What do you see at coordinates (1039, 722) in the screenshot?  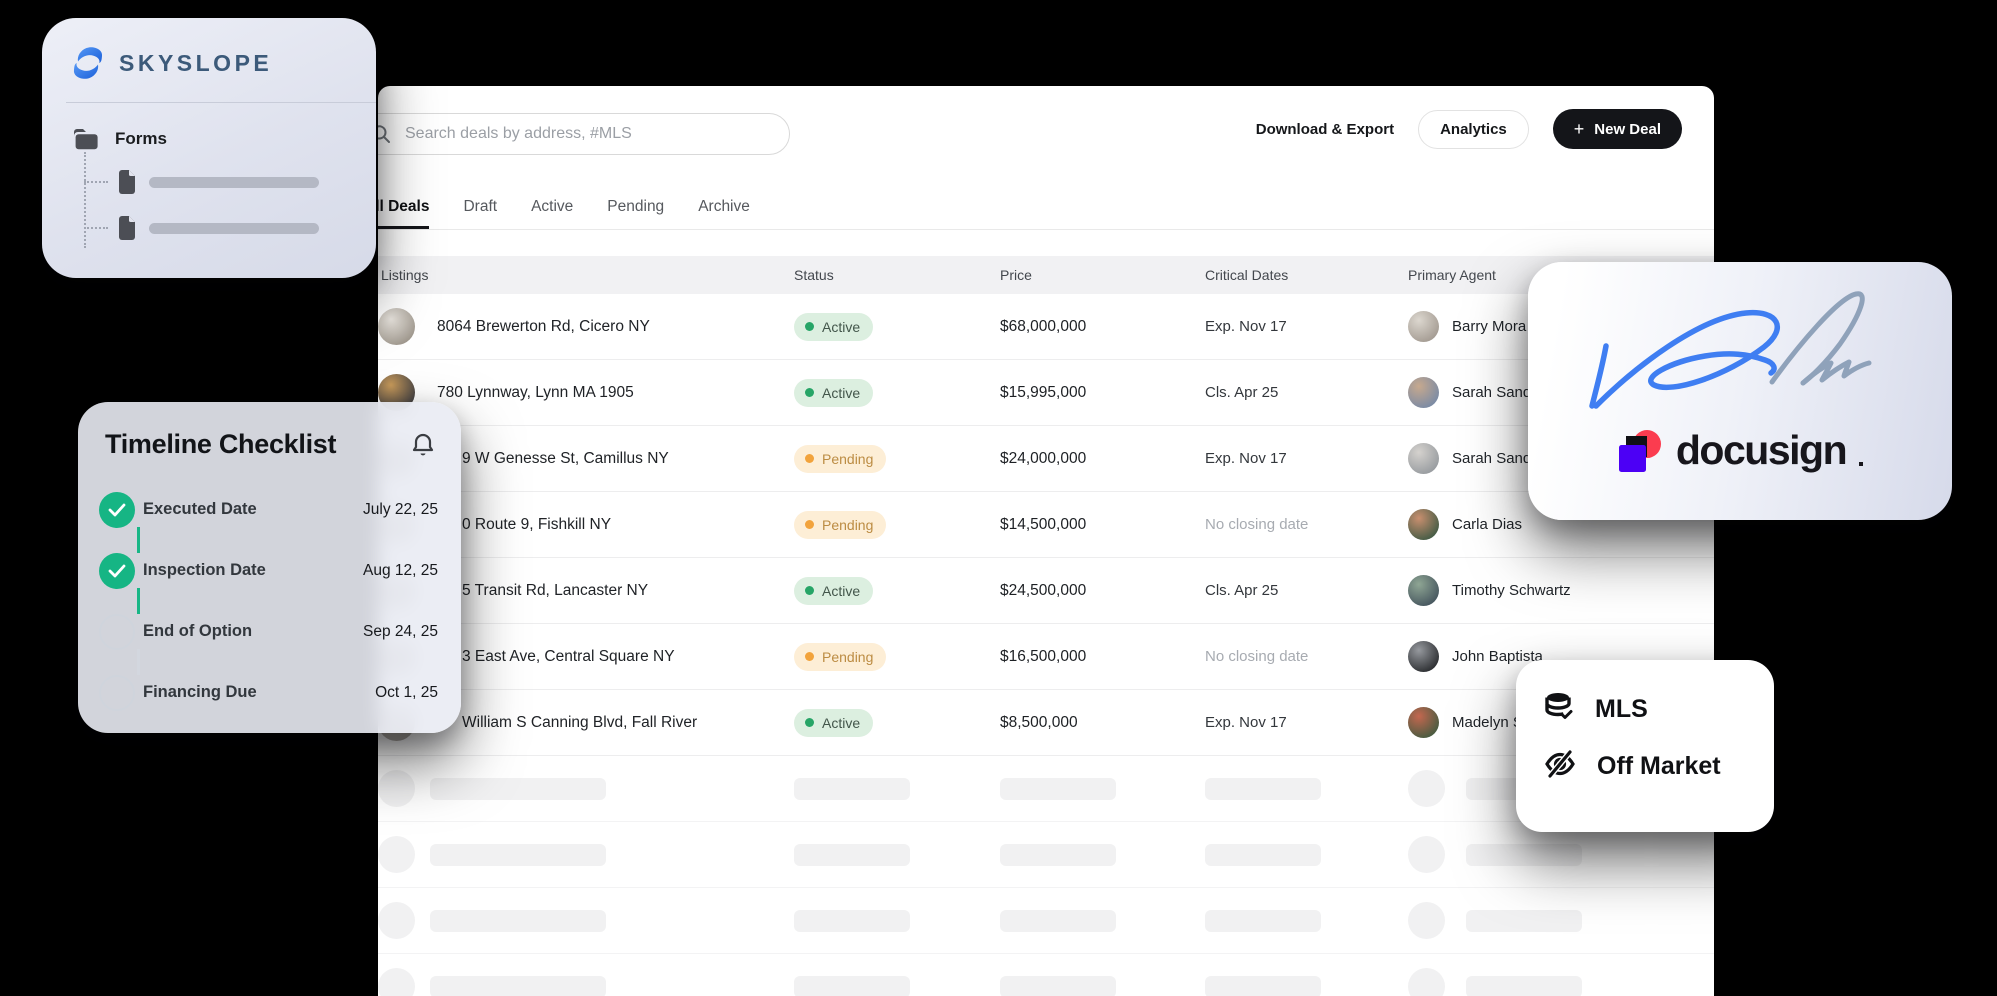 I see `price-cell: $8,500,000` at bounding box center [1039, 722].